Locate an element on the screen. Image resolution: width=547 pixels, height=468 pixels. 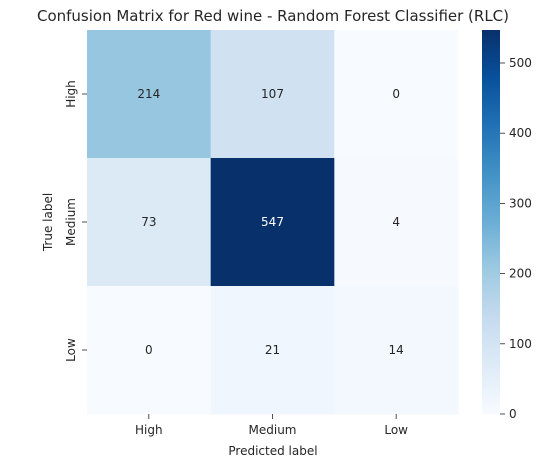
colorbar-tick-label: 100 is located at coordinates (520, 344).